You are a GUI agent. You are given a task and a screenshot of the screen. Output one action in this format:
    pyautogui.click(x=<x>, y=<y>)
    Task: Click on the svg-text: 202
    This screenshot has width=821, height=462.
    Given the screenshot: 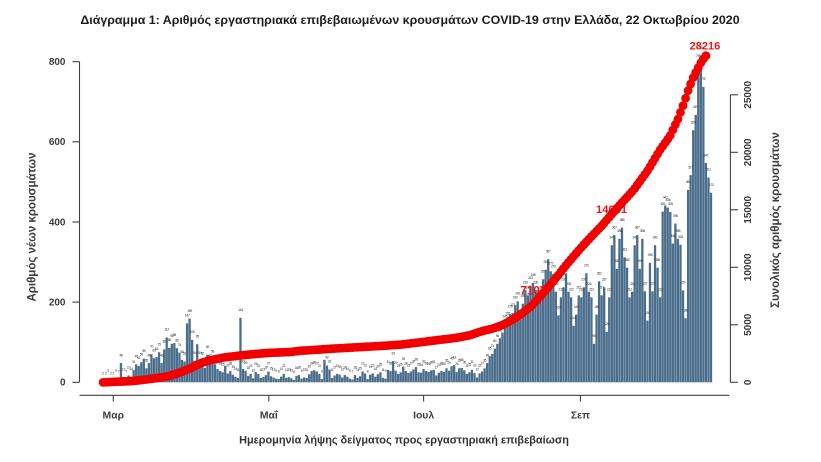 What is the action you would take?
    pyautogui.click(x=517, y=294)
    